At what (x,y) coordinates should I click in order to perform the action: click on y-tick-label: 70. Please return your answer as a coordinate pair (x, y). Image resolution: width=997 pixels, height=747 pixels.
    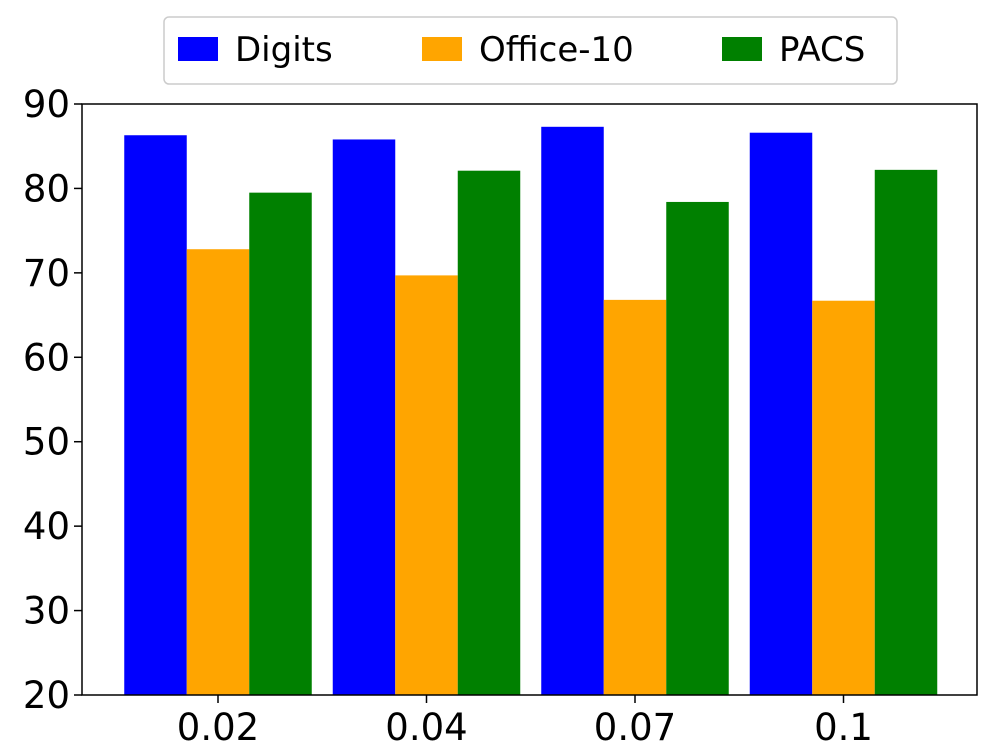
    Looking at the image, I should click on (46, 273).